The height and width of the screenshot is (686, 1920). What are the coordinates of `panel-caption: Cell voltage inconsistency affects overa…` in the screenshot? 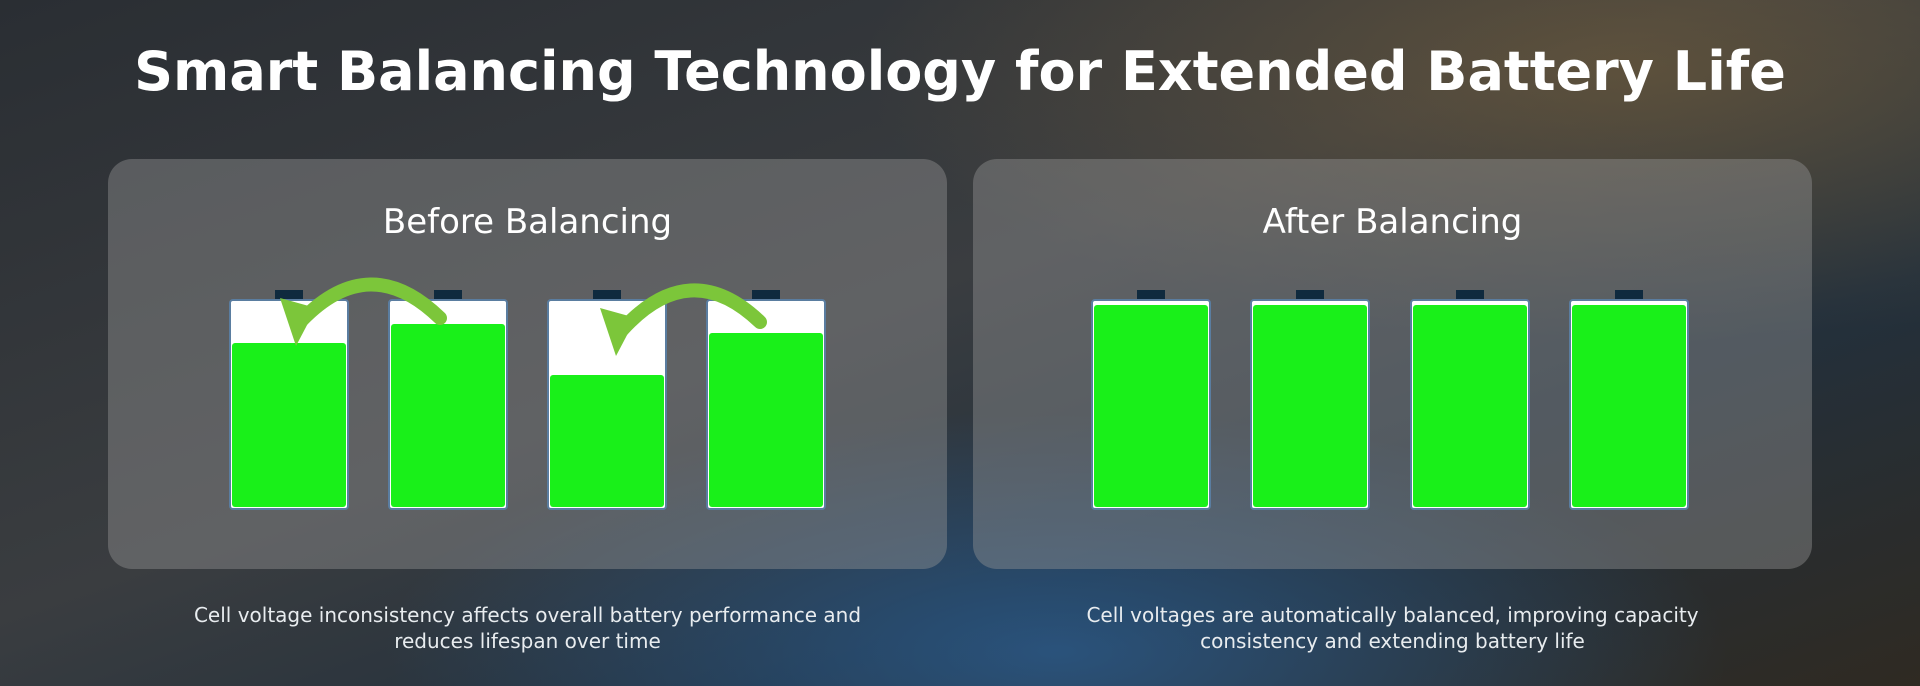 It's located at (527, 615).